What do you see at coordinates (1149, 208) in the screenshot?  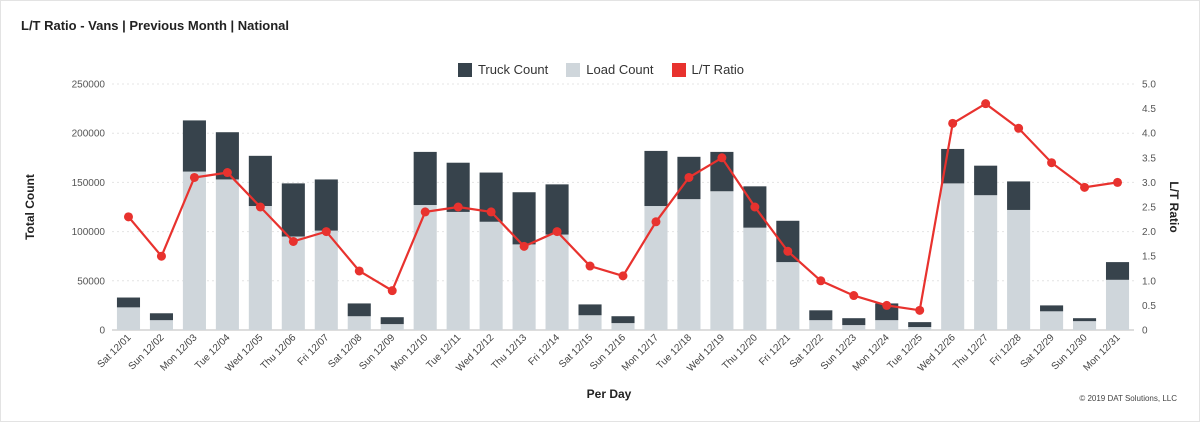 I see `y2-tick-label: 2.5` at bounding box center [1149, 208].